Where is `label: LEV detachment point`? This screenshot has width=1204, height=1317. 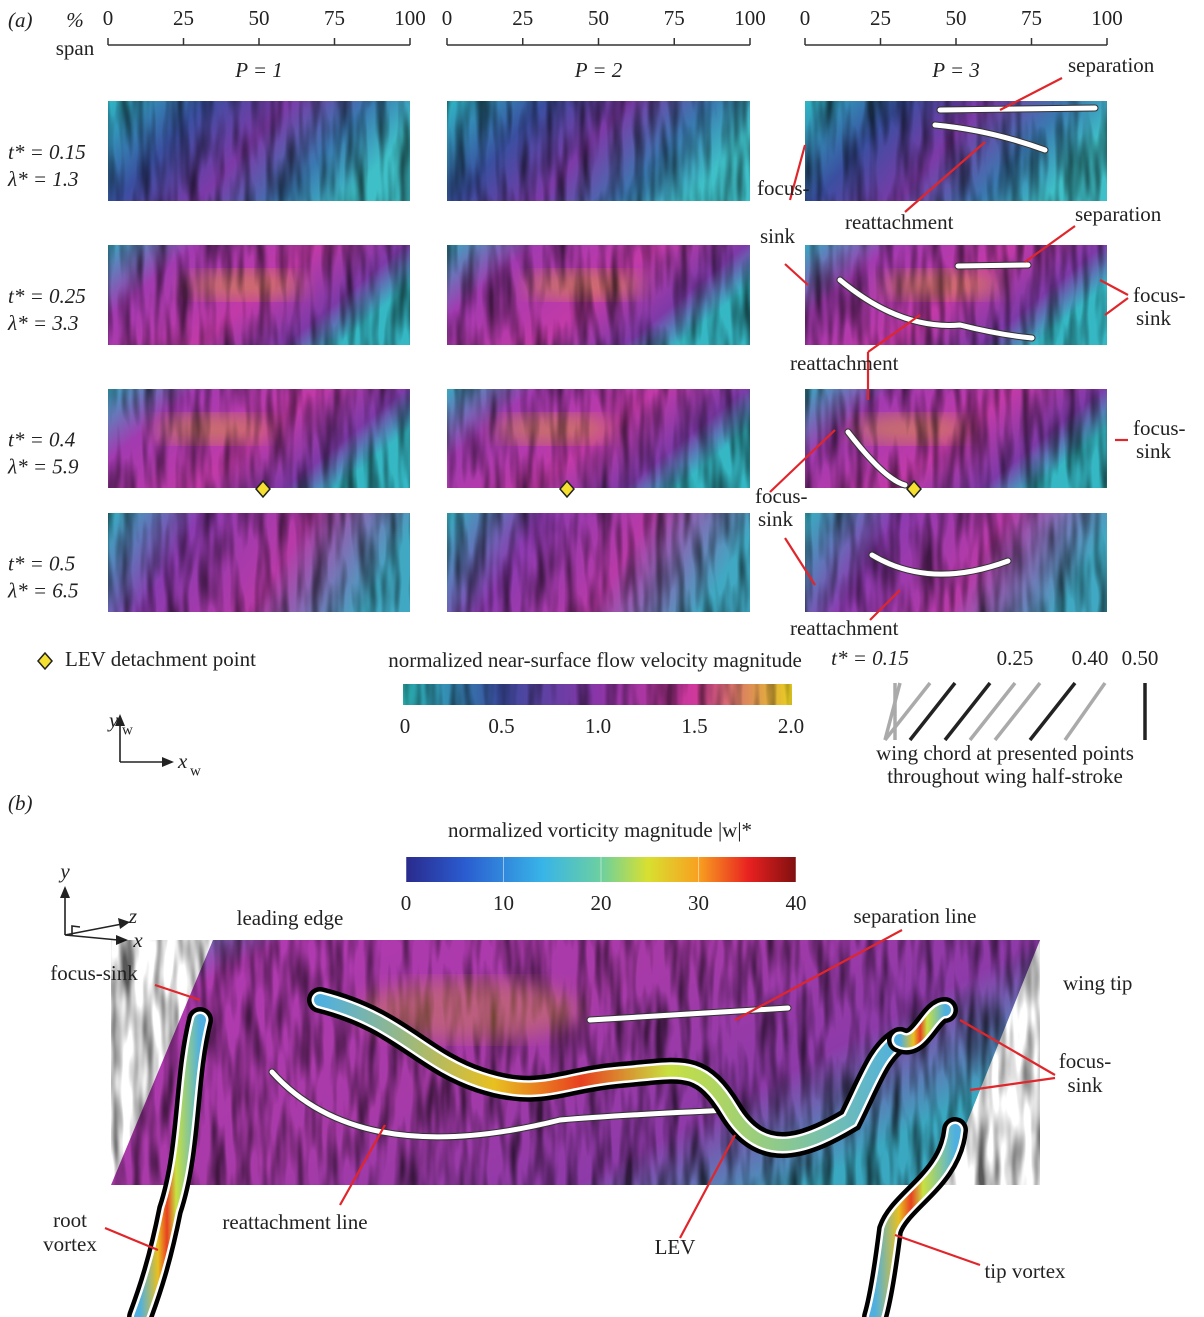
label: LEV detachment point is located at coordinates (160, 659).